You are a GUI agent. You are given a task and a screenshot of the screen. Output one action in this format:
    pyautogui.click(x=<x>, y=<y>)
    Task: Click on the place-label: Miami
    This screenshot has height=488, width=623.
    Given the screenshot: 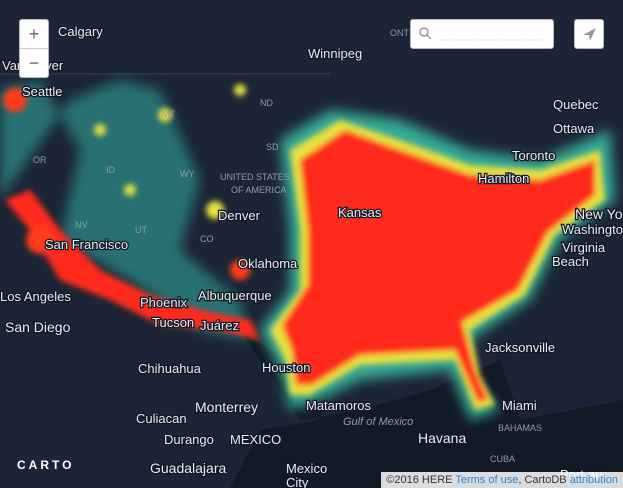 What is the action you would take?
    pyautogui.click(x=519, y=405)
    